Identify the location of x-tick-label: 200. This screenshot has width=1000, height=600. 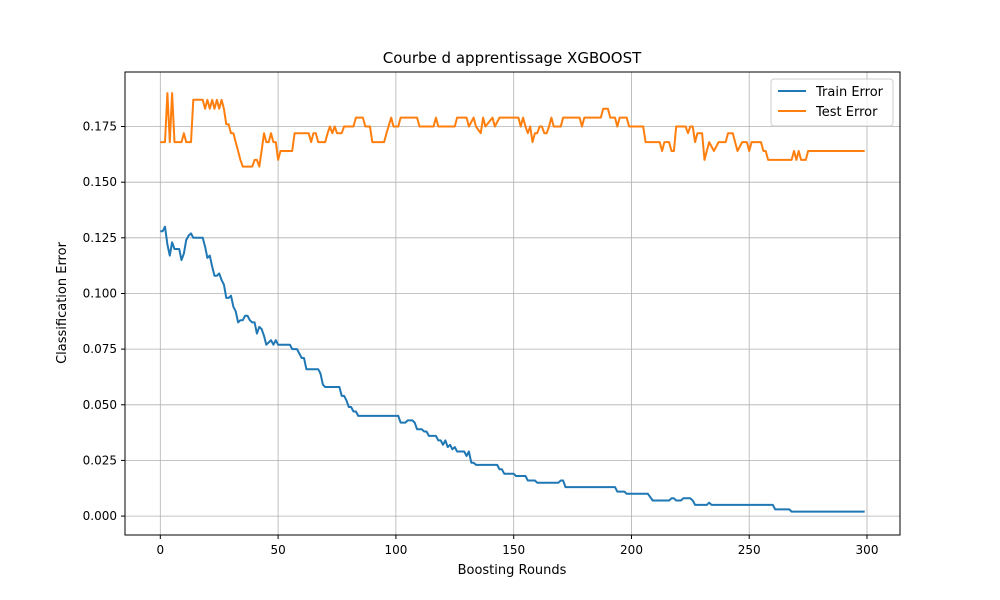
(631, 550).